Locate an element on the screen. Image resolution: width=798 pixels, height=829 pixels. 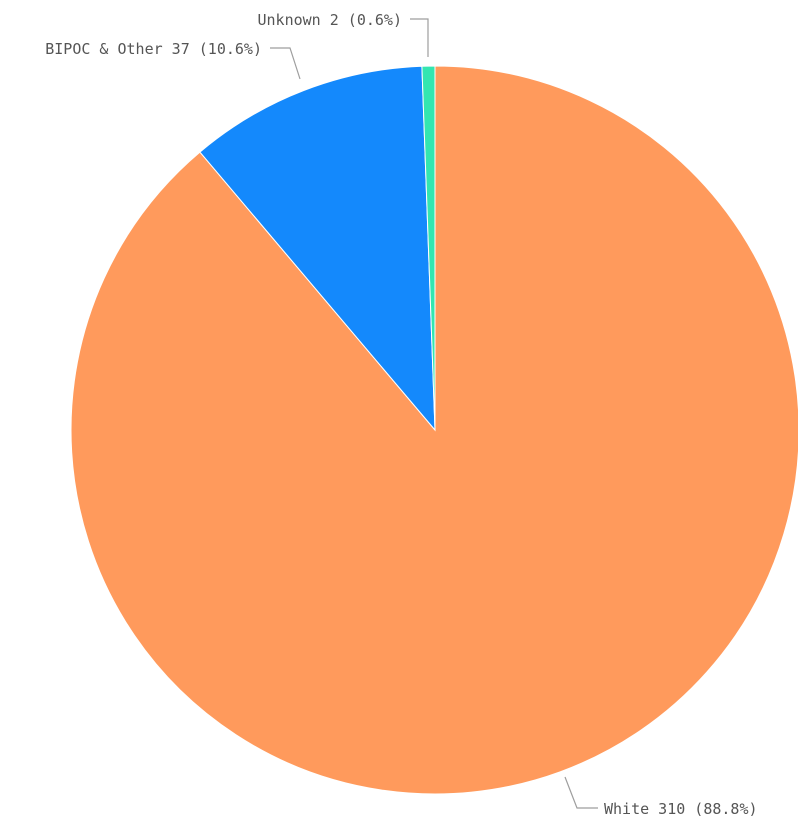
leader-line-white is located at coordinates (581, 792).